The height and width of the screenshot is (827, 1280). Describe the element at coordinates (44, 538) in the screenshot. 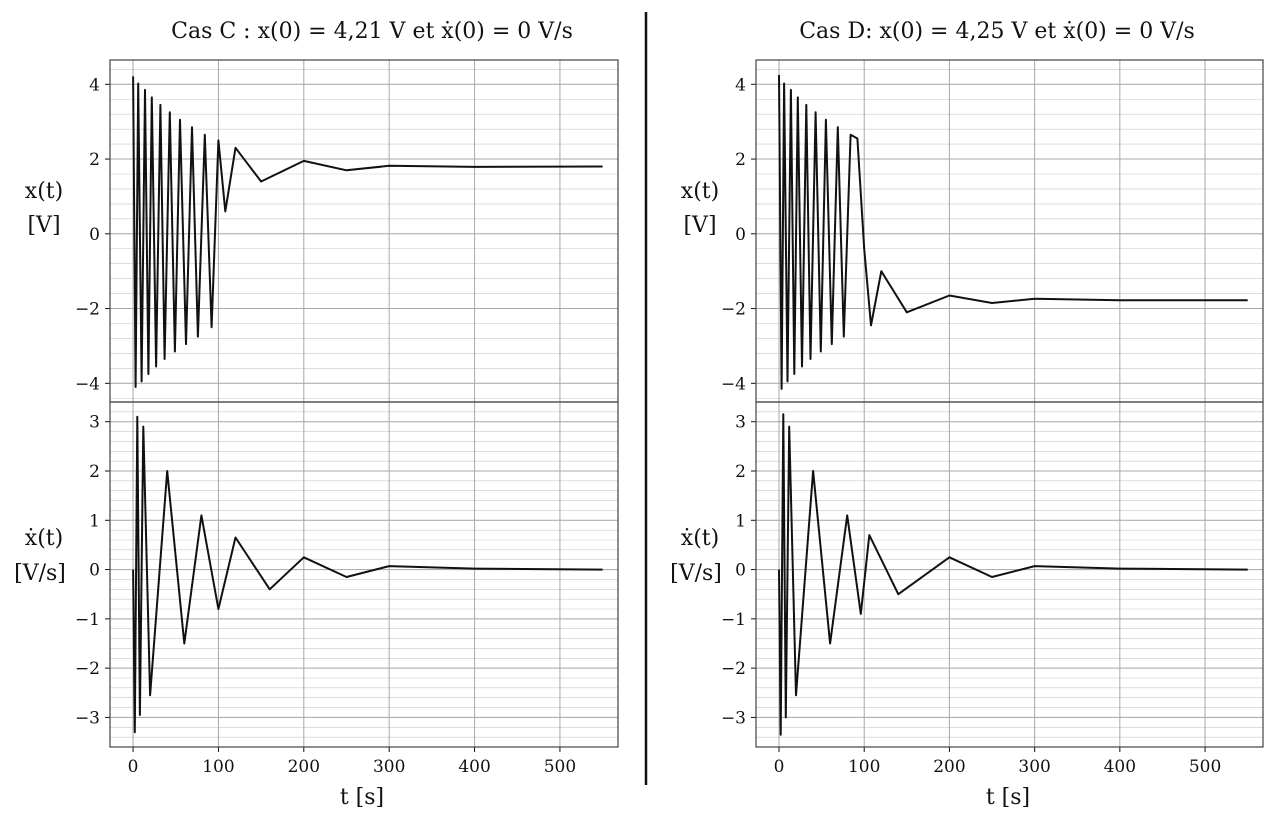

I see `ylabel-v-top-case-c: ẋ(t)` at that location.